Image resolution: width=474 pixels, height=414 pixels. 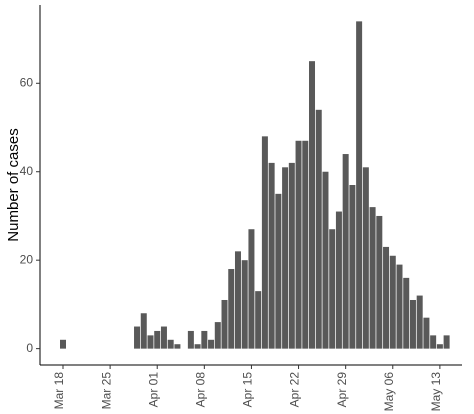 What do you see at coordinates (248, 390) in the screenshot?
I see `x-tick-label: Apr 15` at bounding box center [248, 390].